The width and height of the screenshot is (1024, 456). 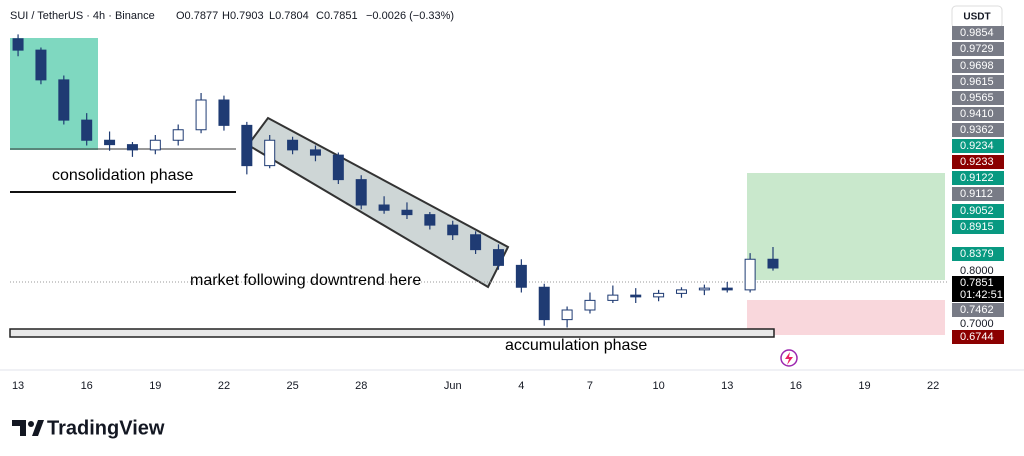 I want to click on price-tag: 0.9565, so click(x=977, y=98).